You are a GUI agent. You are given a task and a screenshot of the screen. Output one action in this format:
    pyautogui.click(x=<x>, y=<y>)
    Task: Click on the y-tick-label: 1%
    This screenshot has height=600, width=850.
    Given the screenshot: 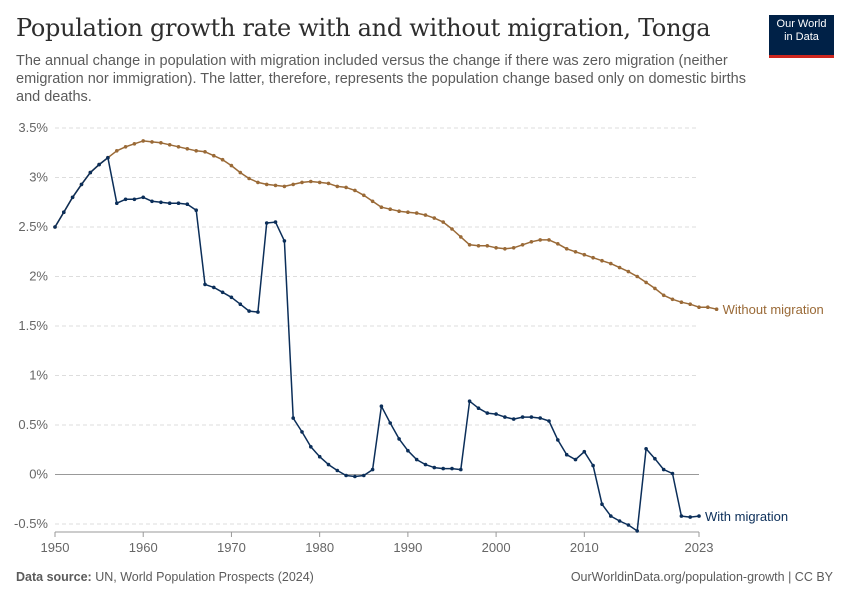 What is the action you would take?
    pyautogui.click(x=38, y=375)
    